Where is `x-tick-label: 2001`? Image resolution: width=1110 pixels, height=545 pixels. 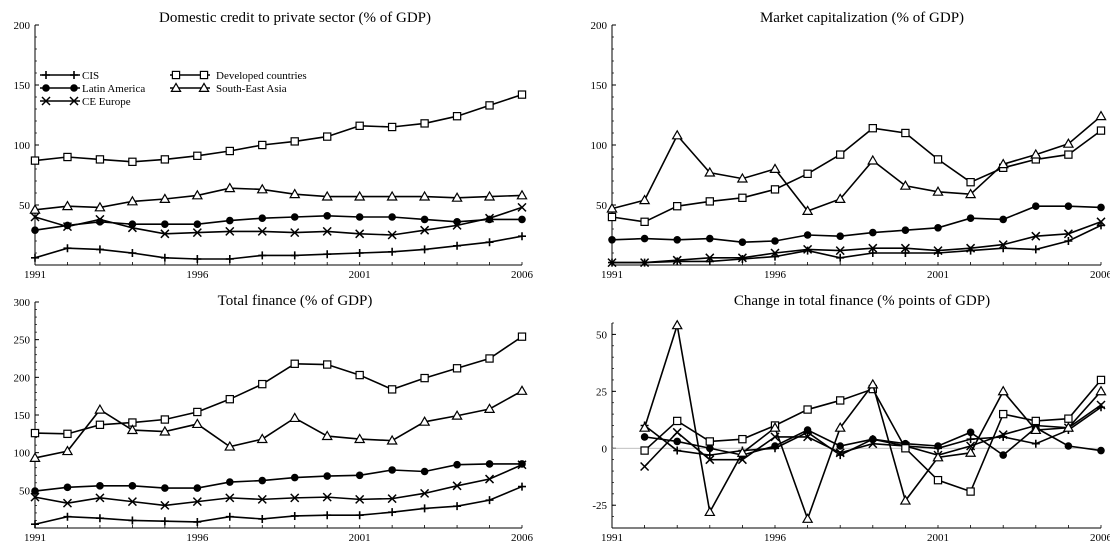
x-tick-label: 2001 is located at coordinates (360, 275).